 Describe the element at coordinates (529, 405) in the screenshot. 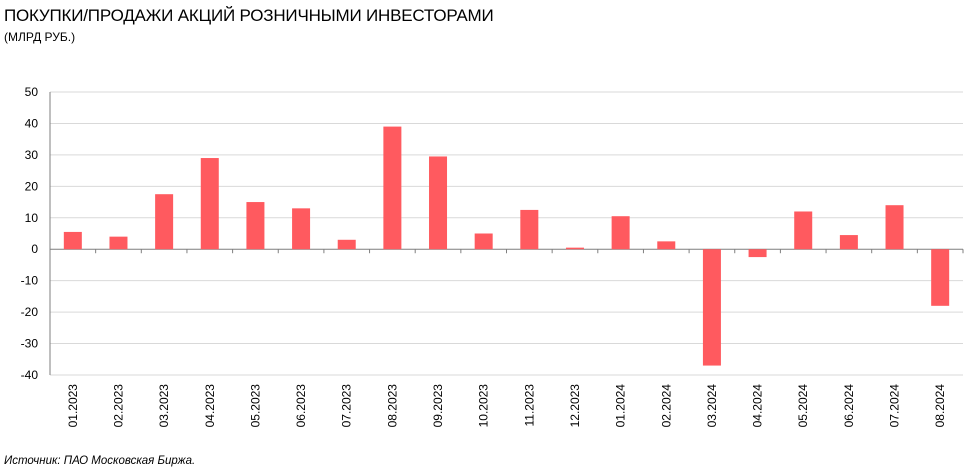

I see `x-tick-label: 11.2023` at that location.